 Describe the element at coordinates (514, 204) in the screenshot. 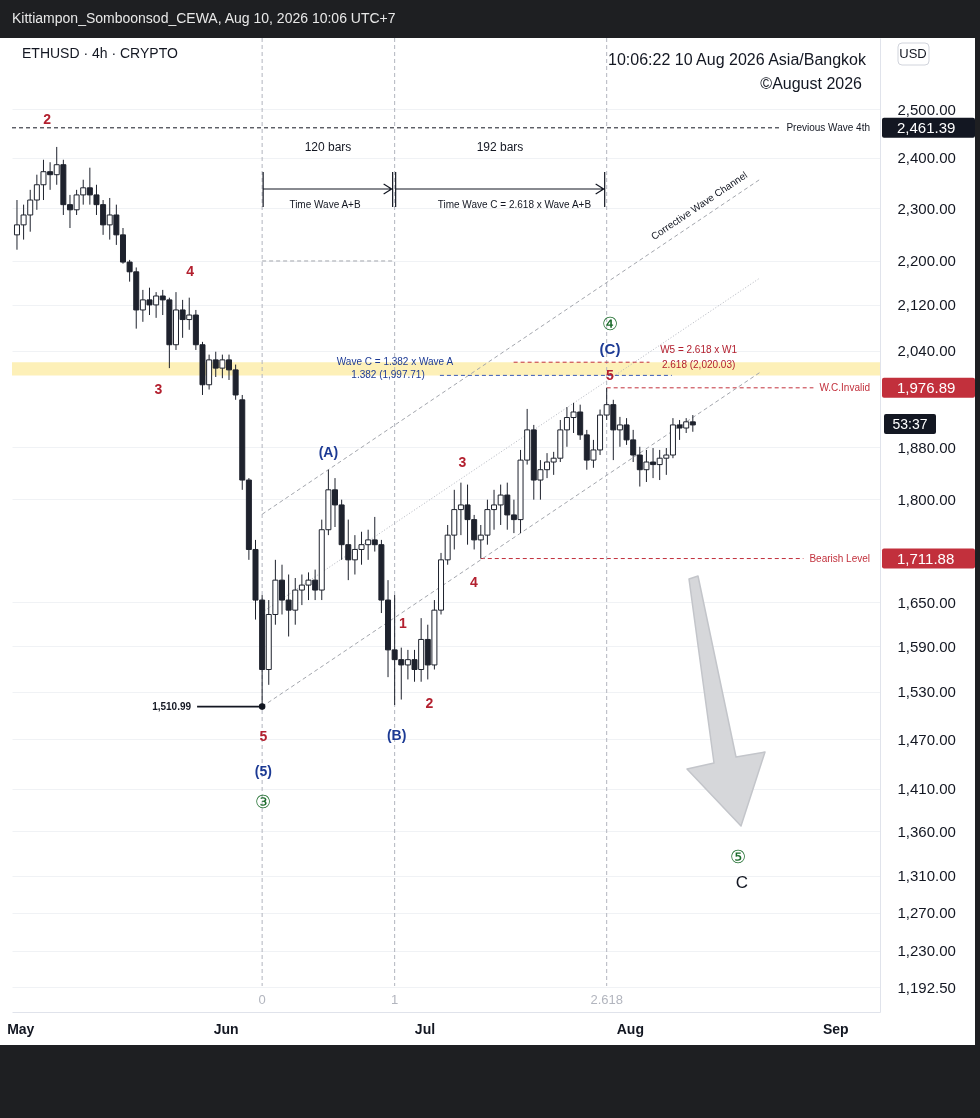

I see `annotation: Time Wave C = 2.618 x Wave A+B` at that location.